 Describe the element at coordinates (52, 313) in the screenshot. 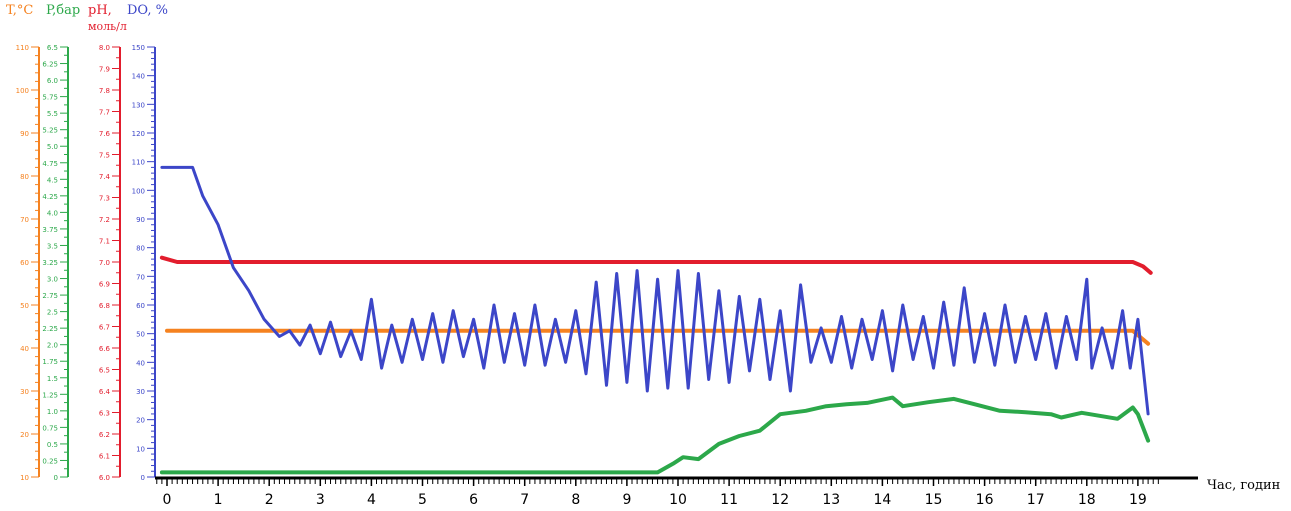

I see `pressure-tick-label: 2.5` at that location.